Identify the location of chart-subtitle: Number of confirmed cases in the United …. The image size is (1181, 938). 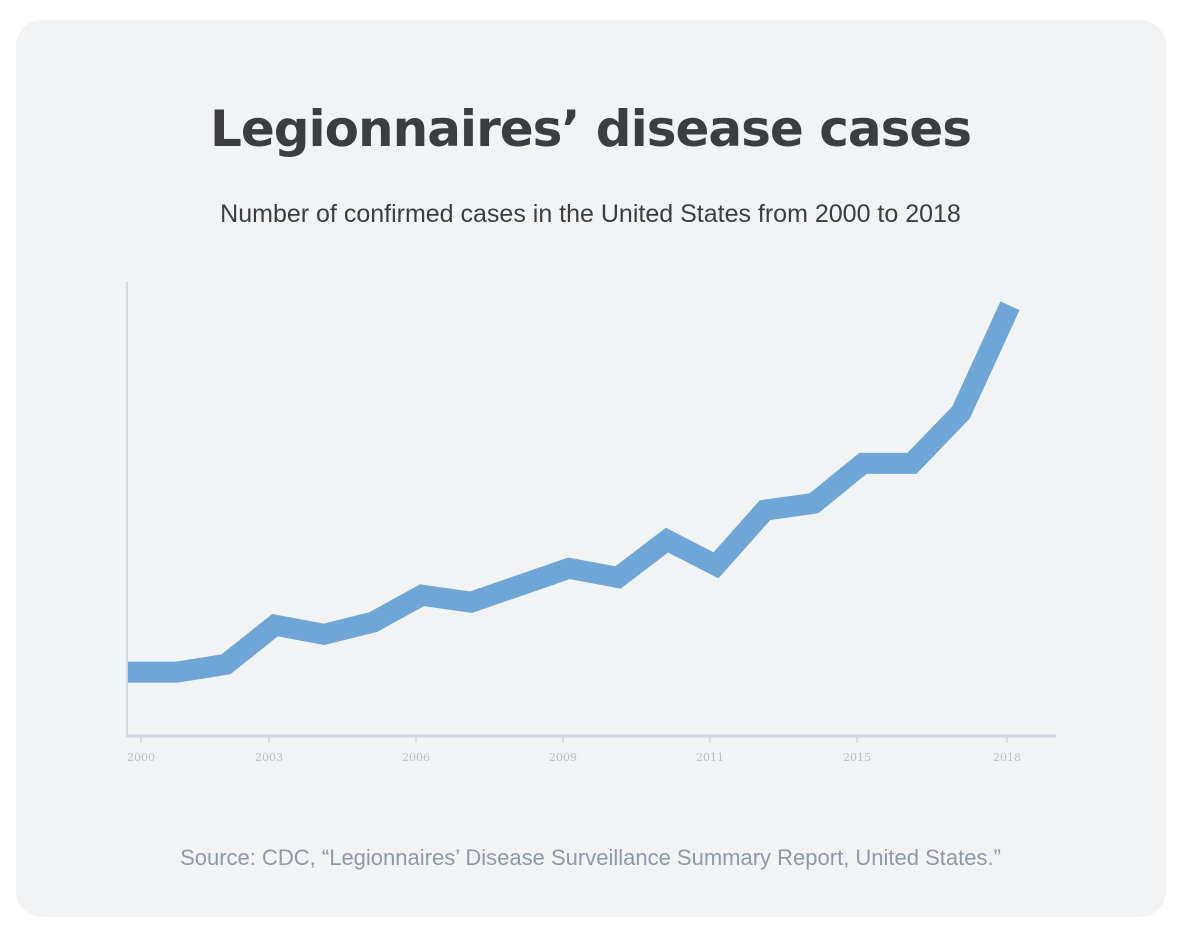
(590, 214).